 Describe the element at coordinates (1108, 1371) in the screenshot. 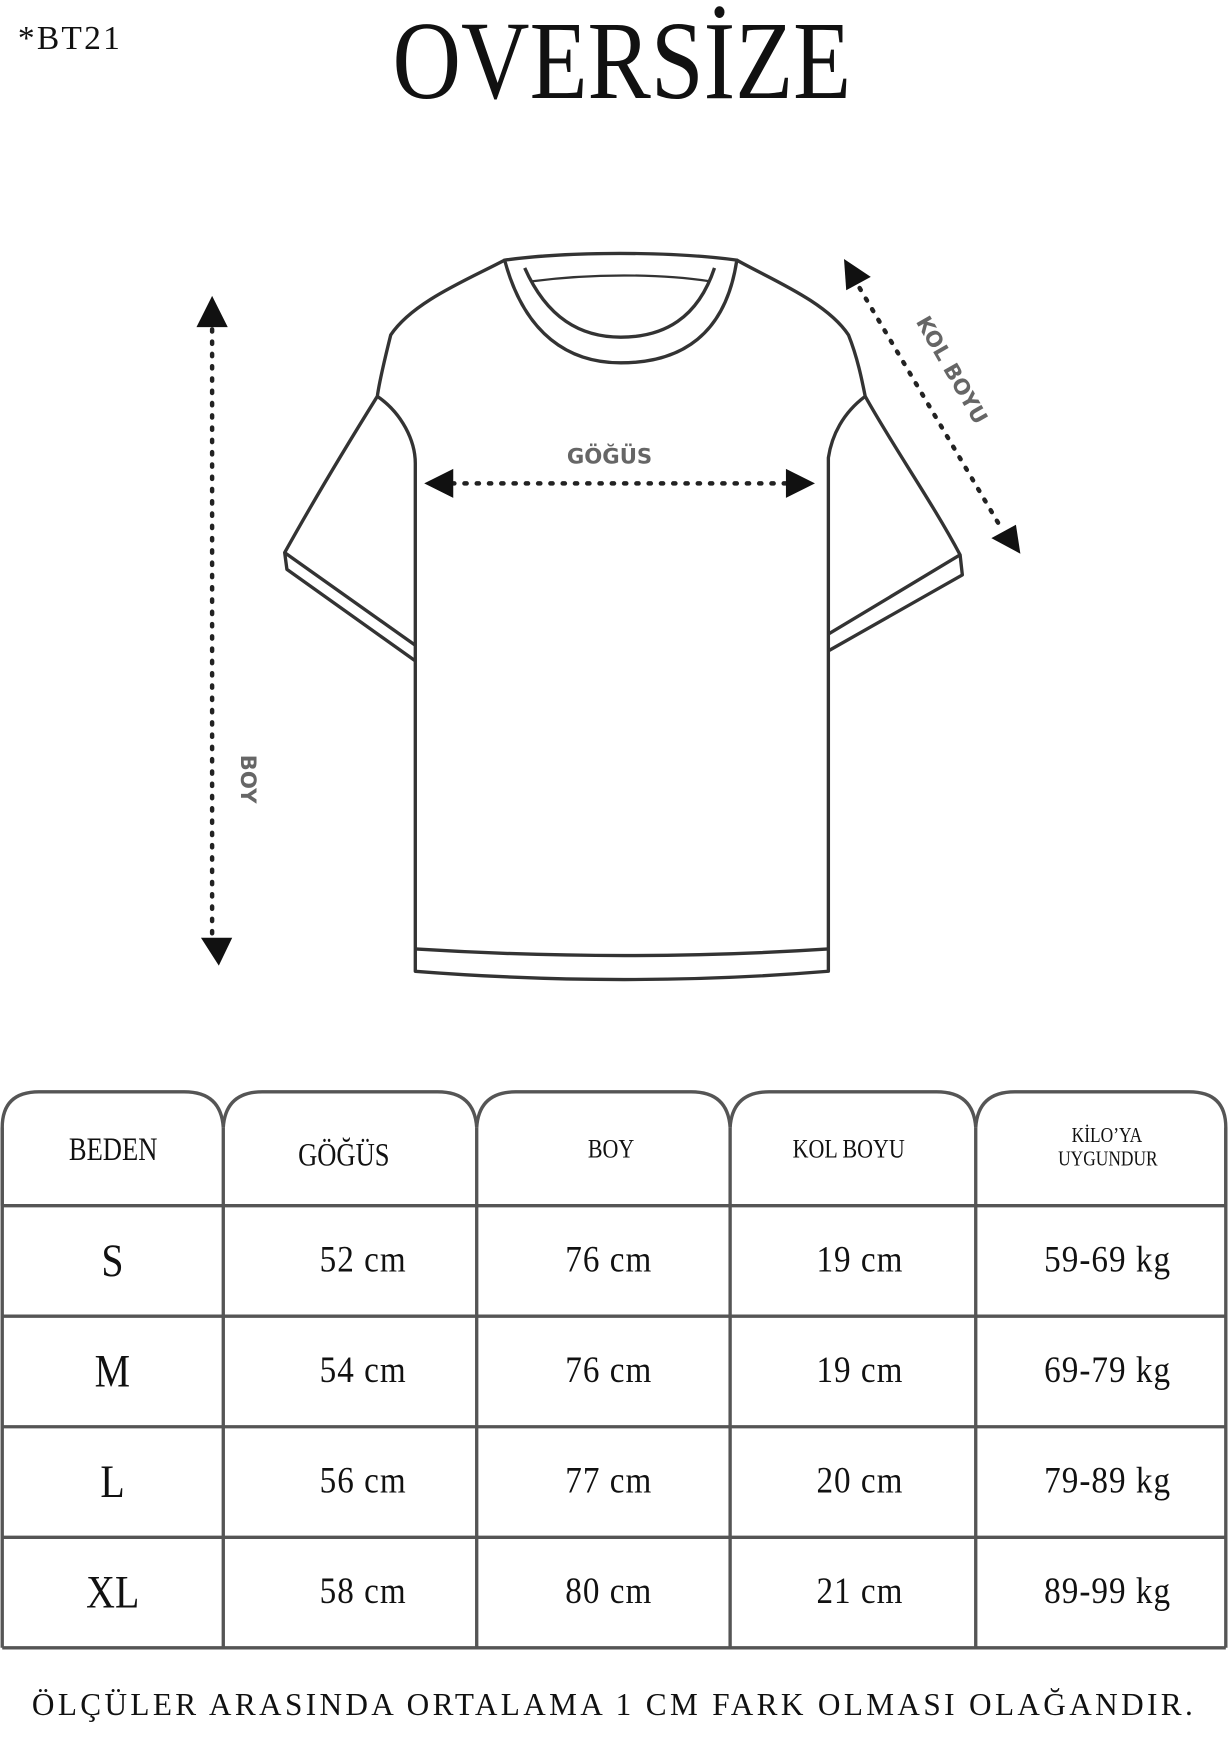

I see `weight-value: 69-79 kg` at that location.